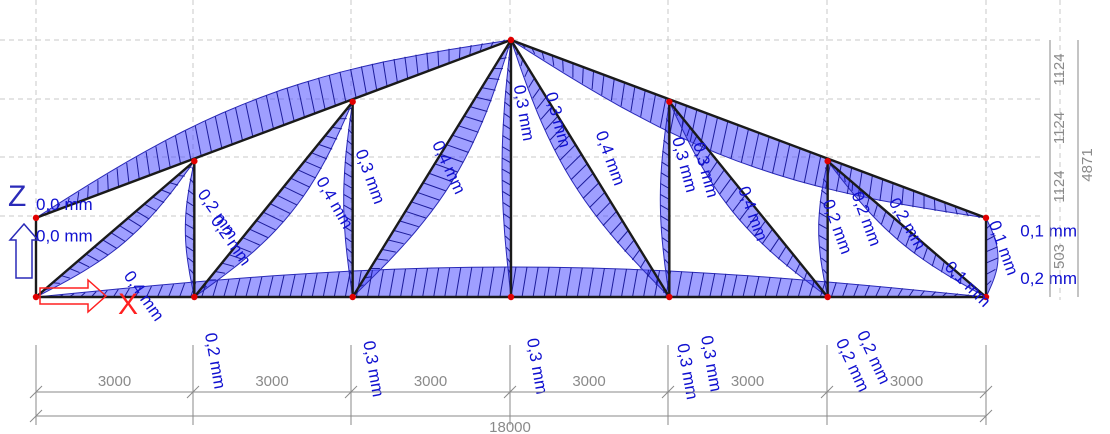 The height and width of the screenshot is (434, 1110). I want to click on z-axis-label: Z, so click(17, 196).